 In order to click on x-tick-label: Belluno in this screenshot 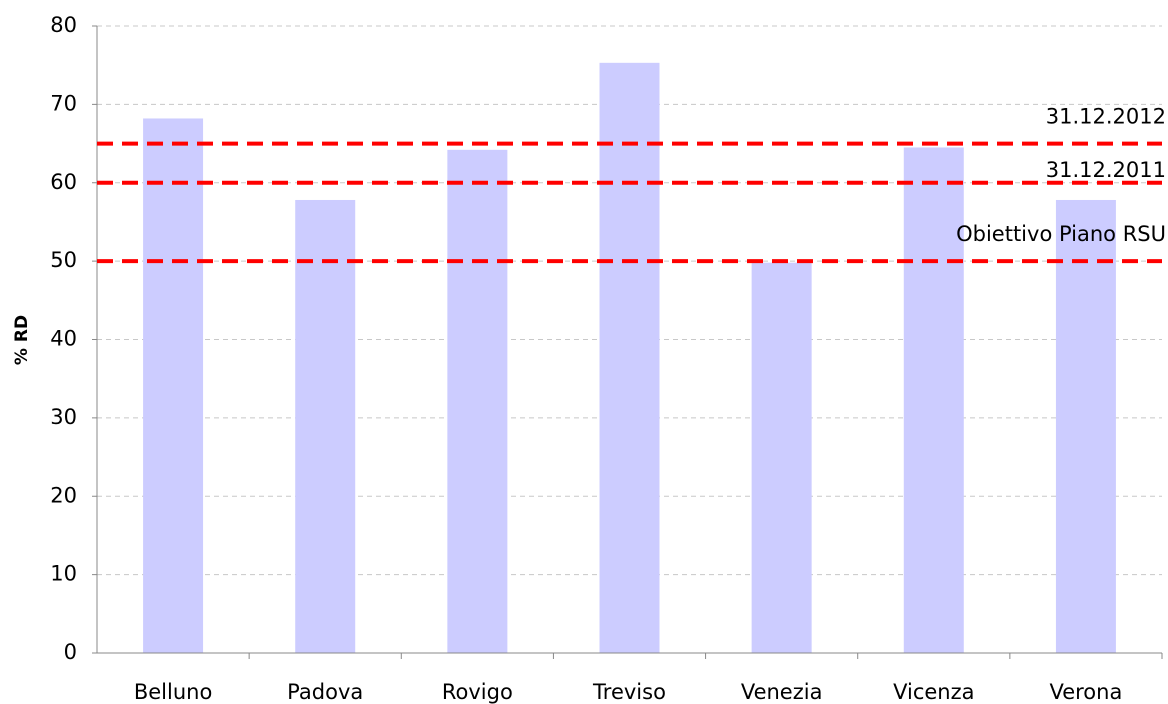, I will do `click(173, 692)`.